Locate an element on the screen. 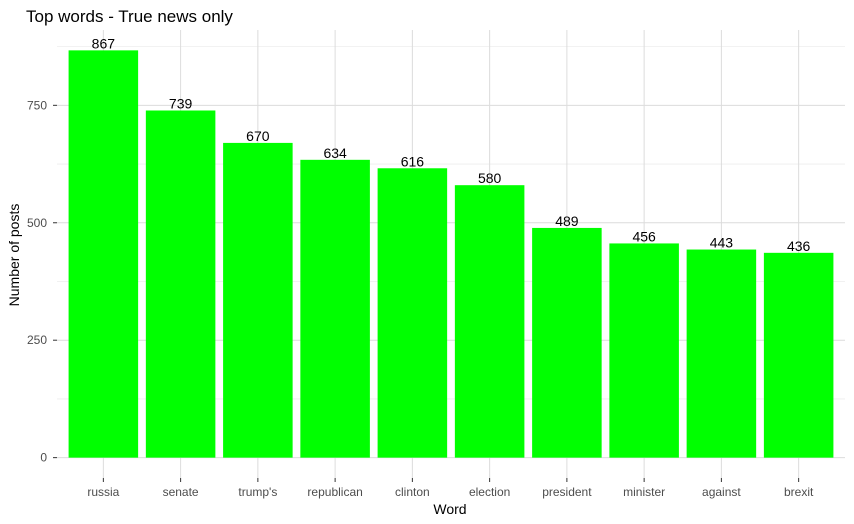  x-tick-label: republican is located at coordinates (334, 492).